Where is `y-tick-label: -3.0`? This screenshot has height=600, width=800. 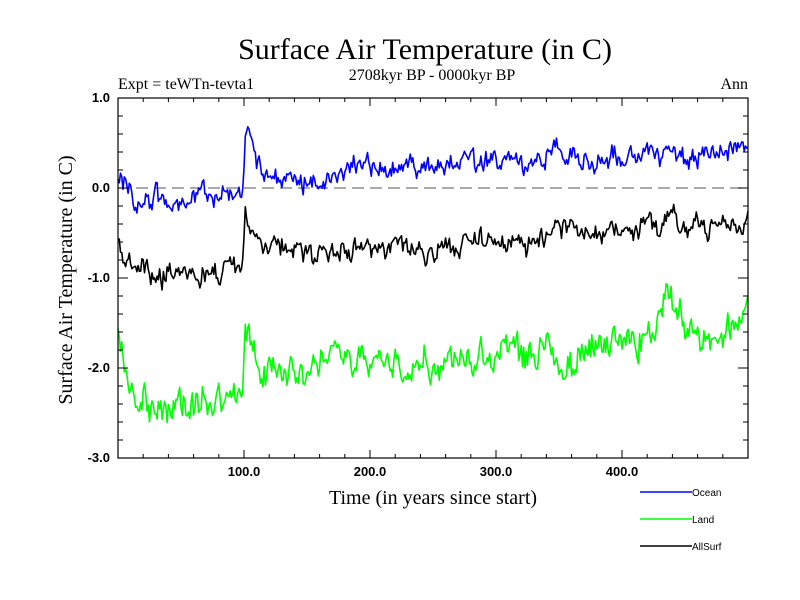 y-tick-label: -3.0 is located at coordinates (99, 457).